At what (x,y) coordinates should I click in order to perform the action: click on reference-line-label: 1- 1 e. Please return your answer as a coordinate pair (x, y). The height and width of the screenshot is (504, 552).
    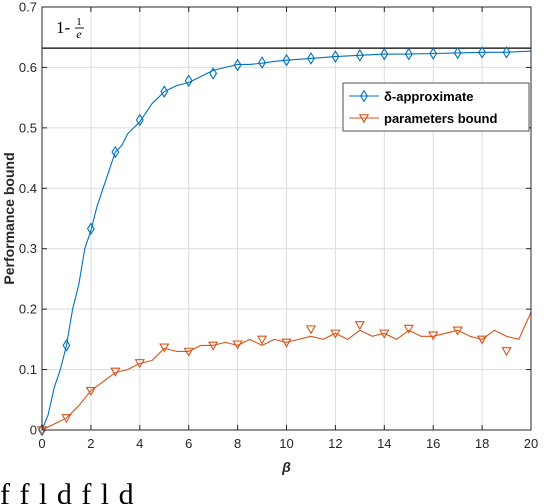
    Looking at the image, I should click on (70, 28).